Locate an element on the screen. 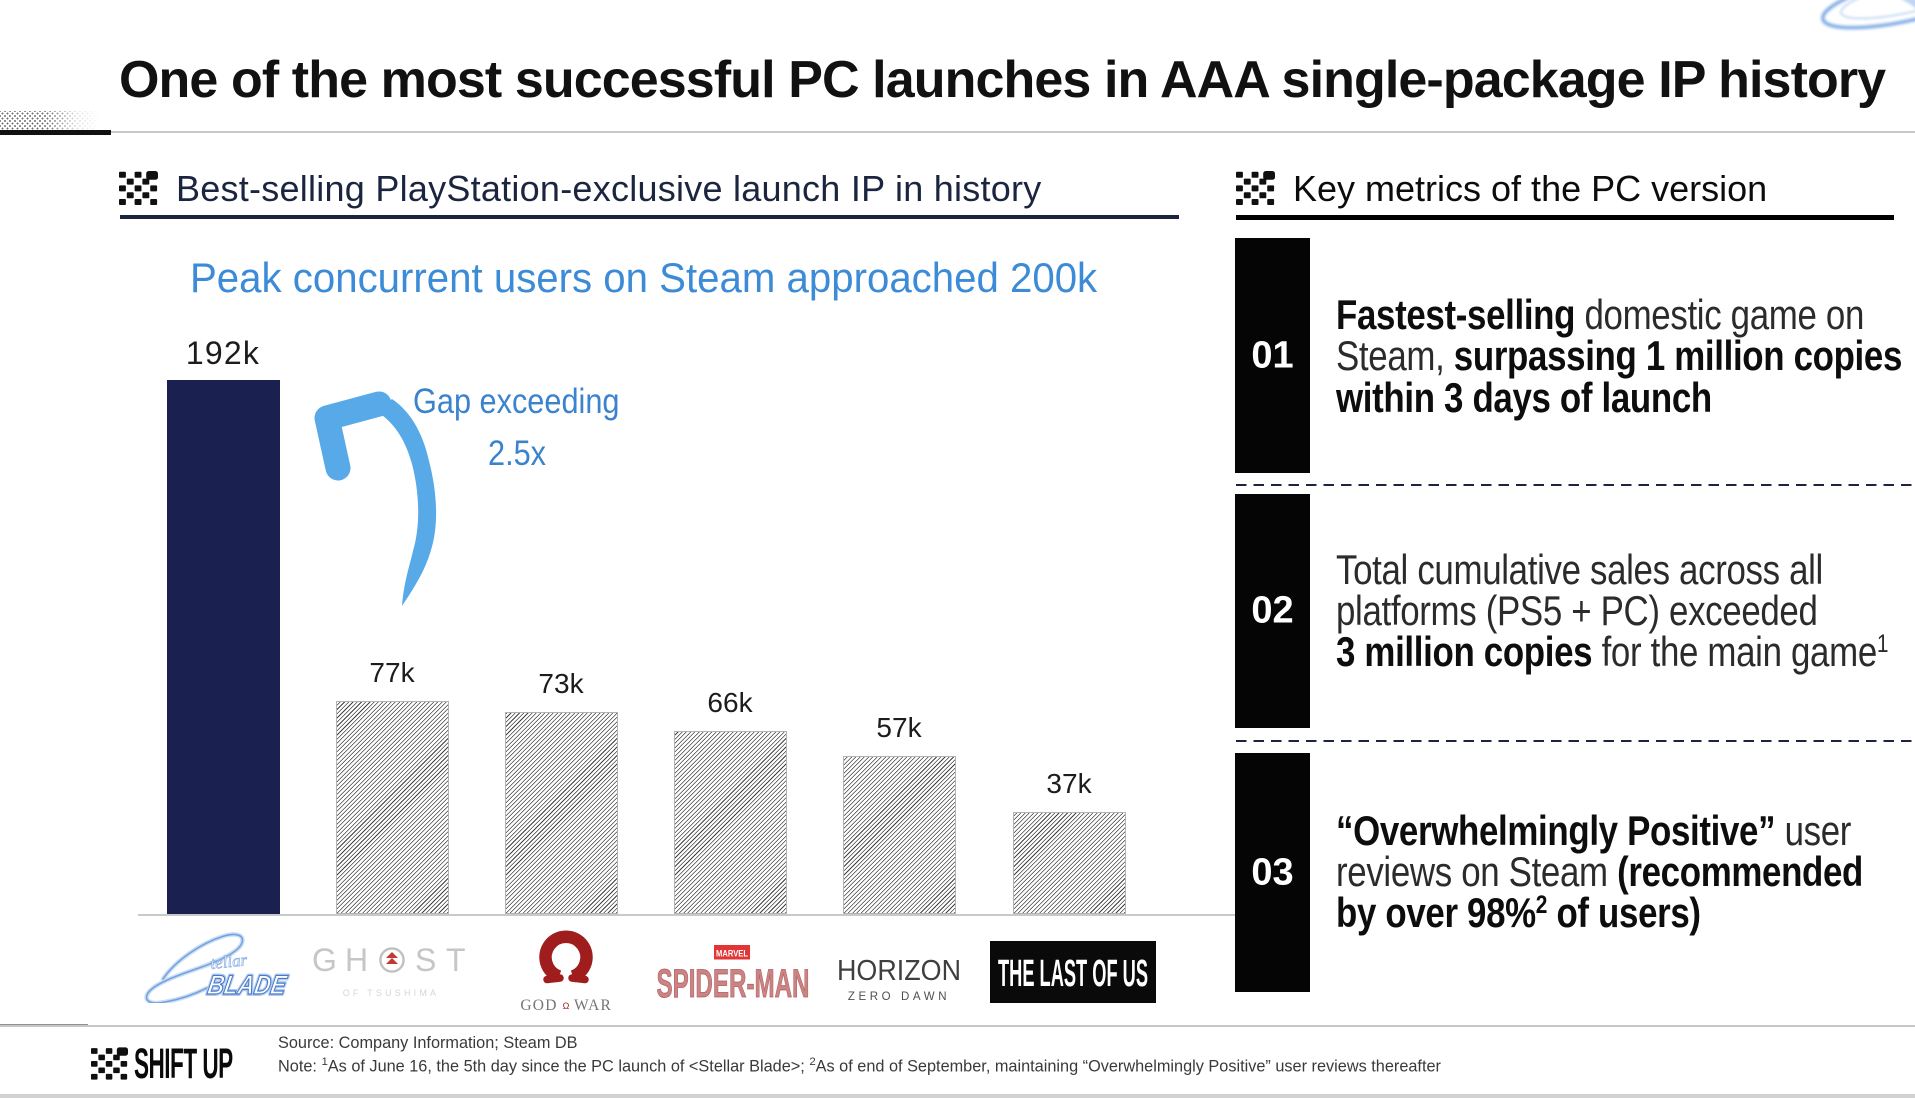 Image resolution: width=1915 pixels, height=1098 pixels. svg-text: Ω is located at coordinates (566, 1006).